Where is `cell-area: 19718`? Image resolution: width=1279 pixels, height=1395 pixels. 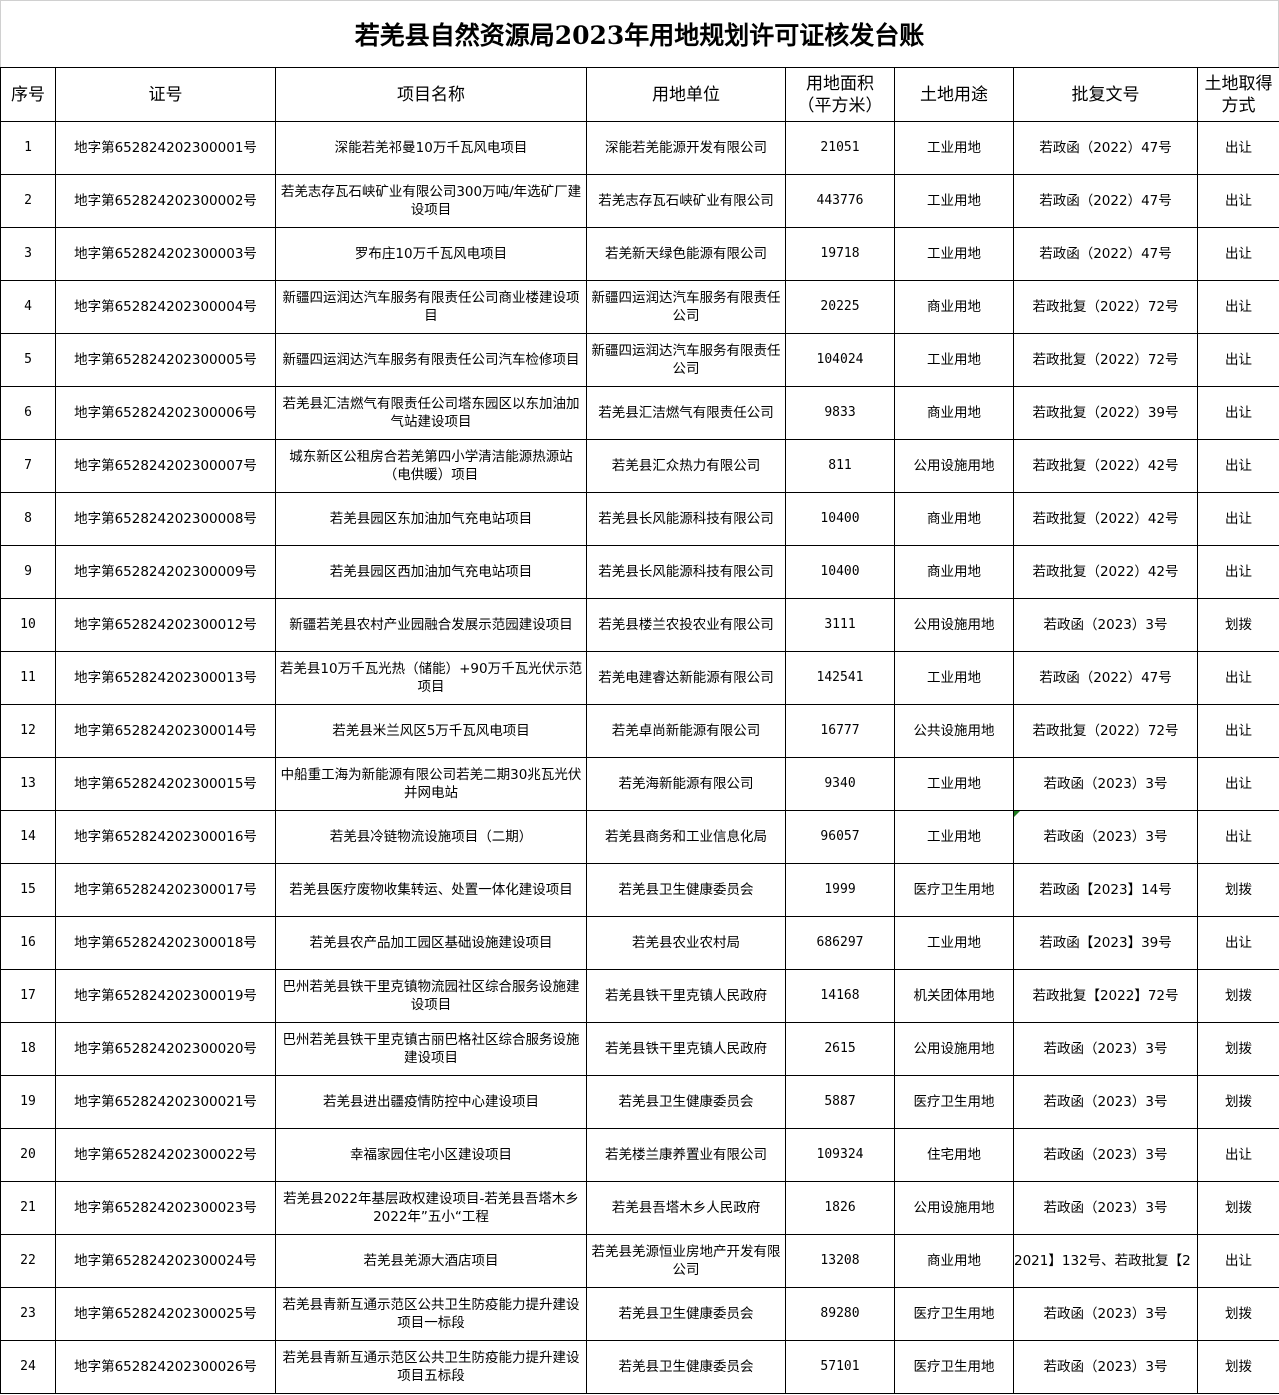
cell-area: 19718 is located at coordinates (840, 254).